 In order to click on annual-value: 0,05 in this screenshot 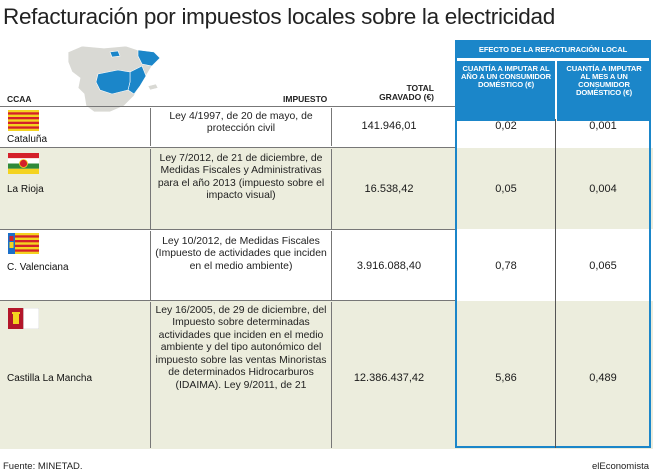, I will do `click(506, 189)`.